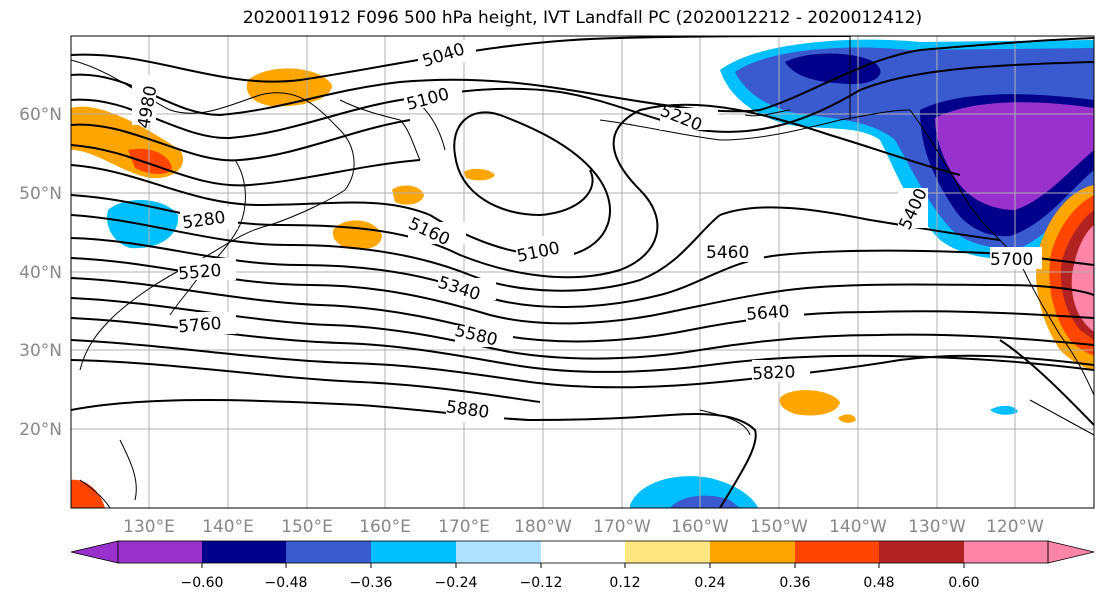  I want to click on colorbar-outline, so click(583, 552).